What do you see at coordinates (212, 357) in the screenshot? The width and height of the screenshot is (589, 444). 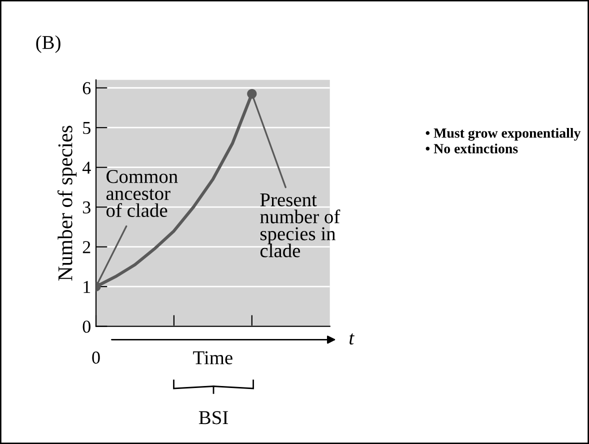 I see `x-axis-title: Time` at bounding box center [212, 357].